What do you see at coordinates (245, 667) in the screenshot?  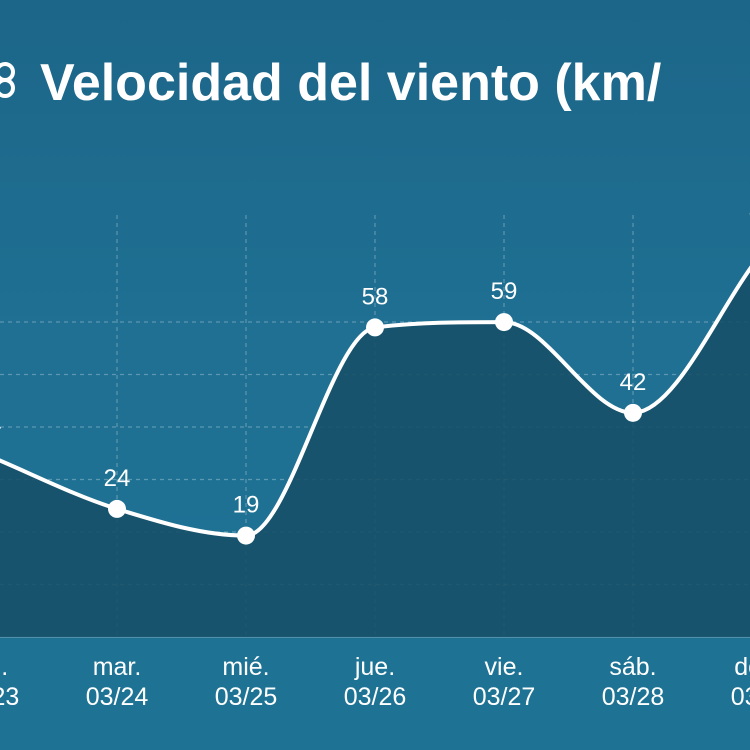 I see `x-tick-label-day: mié.` at bounding box center [245, 667].